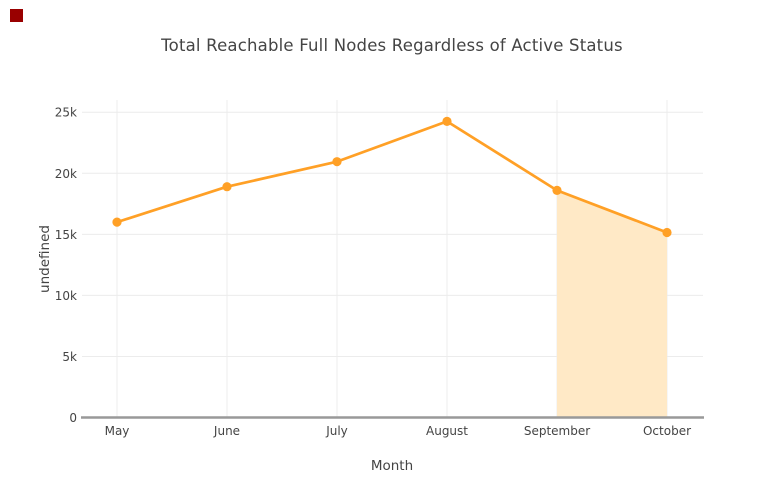 Image resolution: width=784 pixels, height=500 pixels. What do you see at coordinates (45, 259) in the screenshot?
I see `y-axis-title: undefined` at bounding box center [45, 259].